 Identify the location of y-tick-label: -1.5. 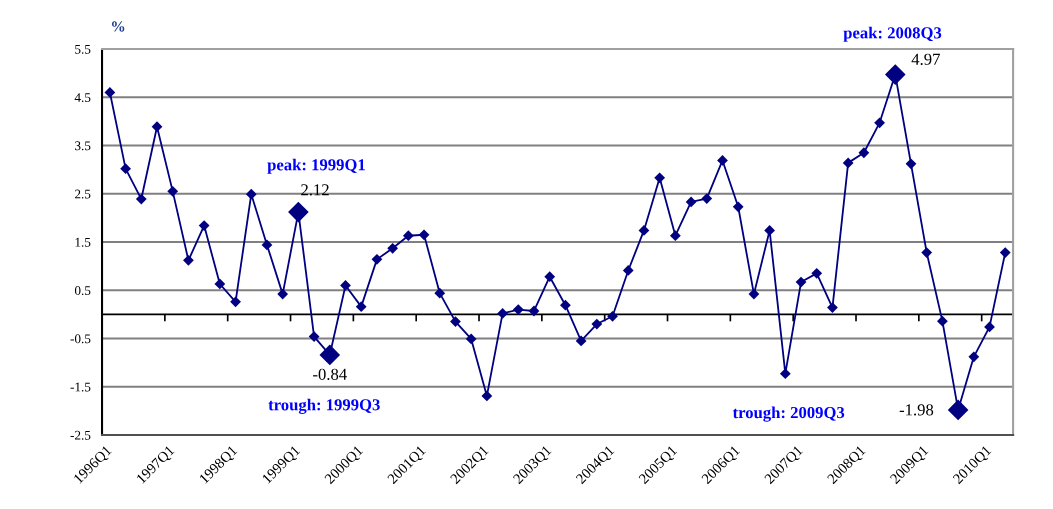
(80, 387).